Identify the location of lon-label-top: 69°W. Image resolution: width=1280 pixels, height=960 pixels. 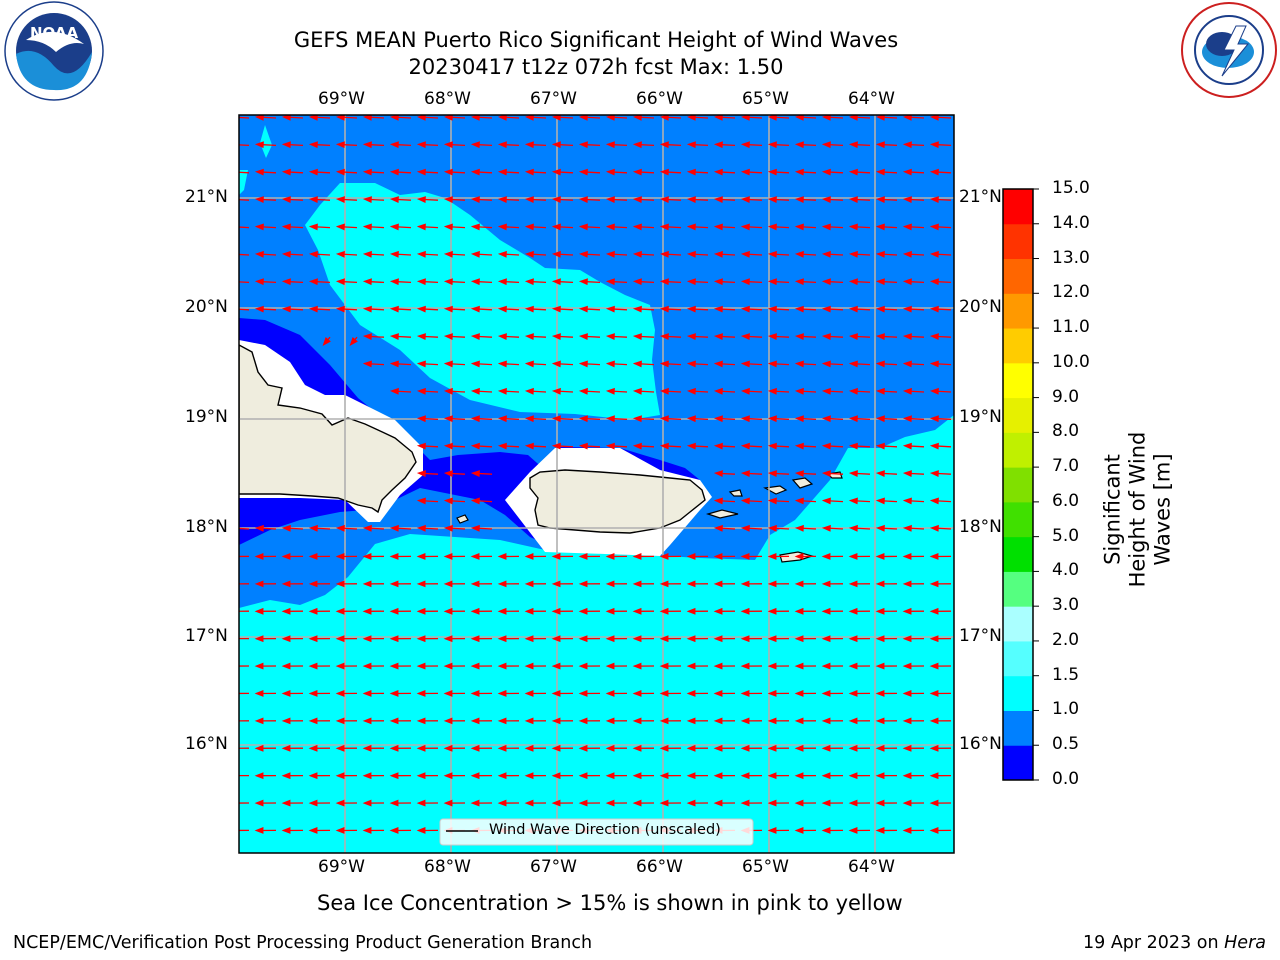
(341, 99).